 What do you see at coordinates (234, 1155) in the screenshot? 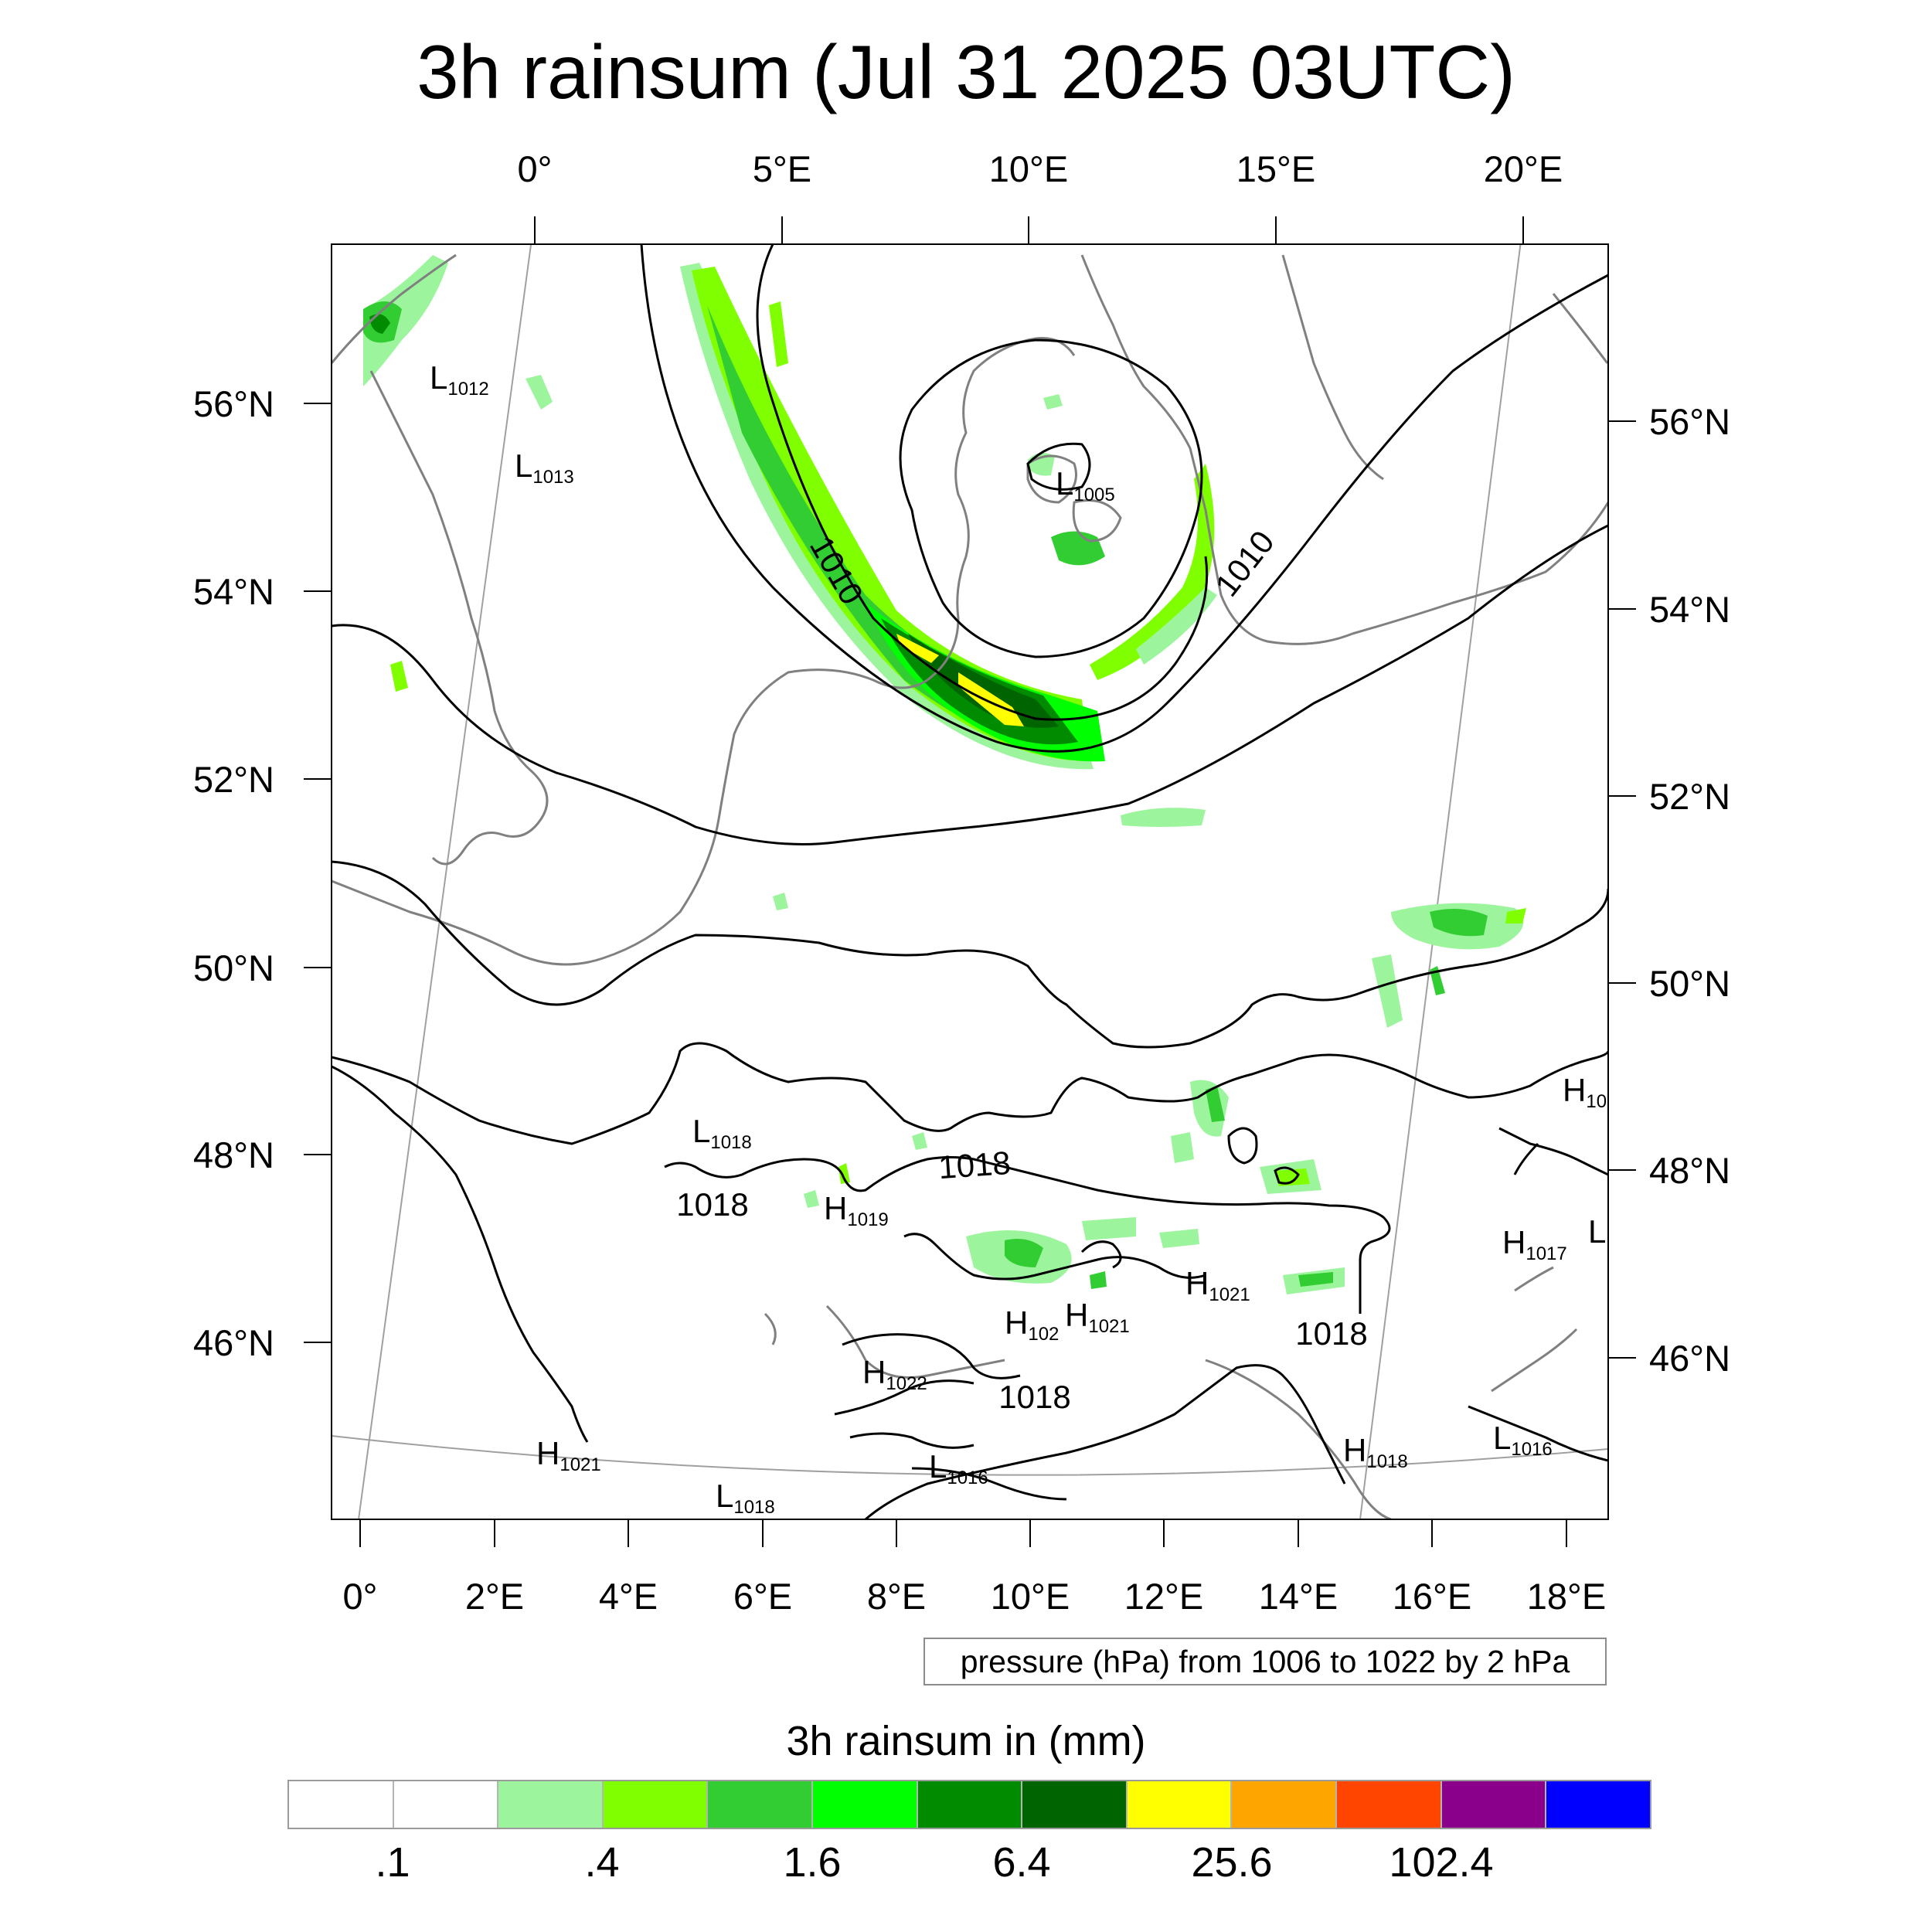
I see `left-lat-label: 48°N` at bounding box center [234, 1155].